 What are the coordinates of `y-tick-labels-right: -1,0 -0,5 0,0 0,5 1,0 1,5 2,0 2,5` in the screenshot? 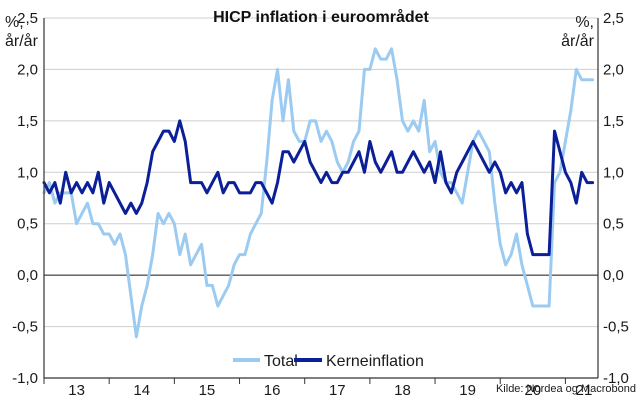 It's located at (616, 198).